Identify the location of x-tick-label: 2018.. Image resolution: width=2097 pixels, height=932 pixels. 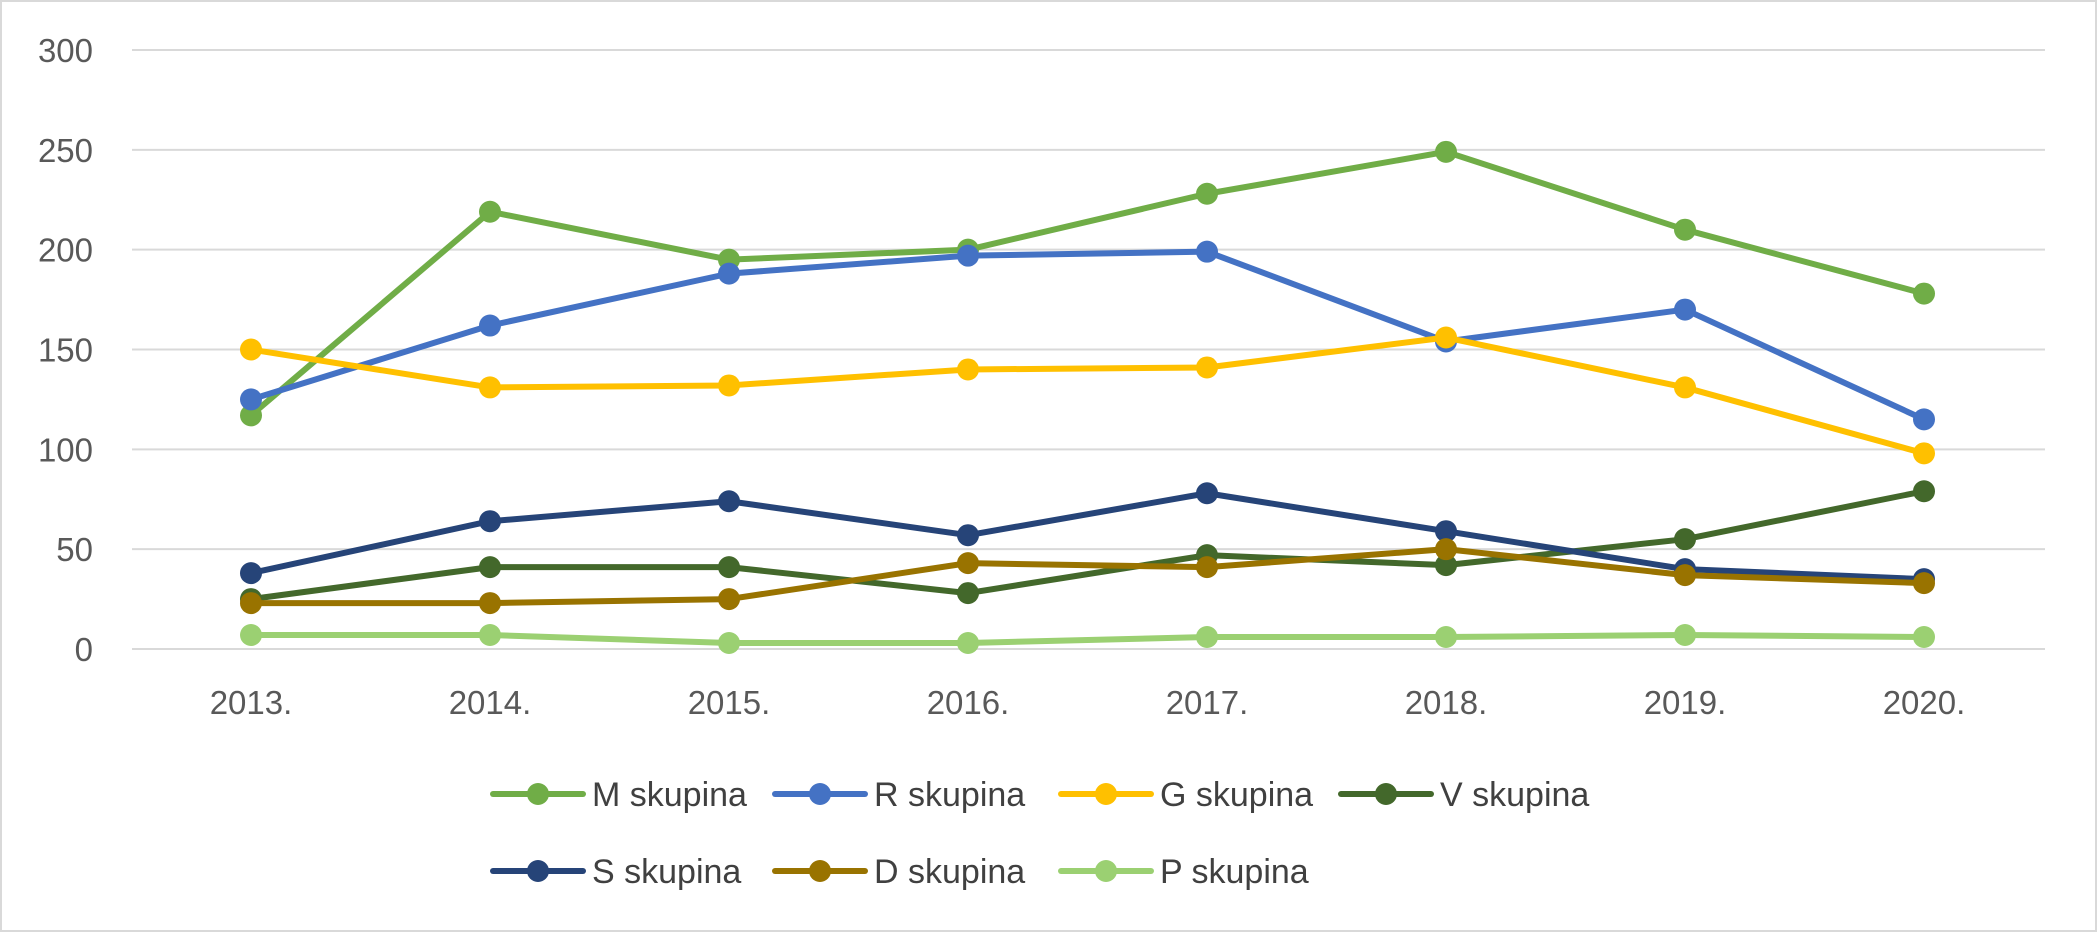
(1446, 702).